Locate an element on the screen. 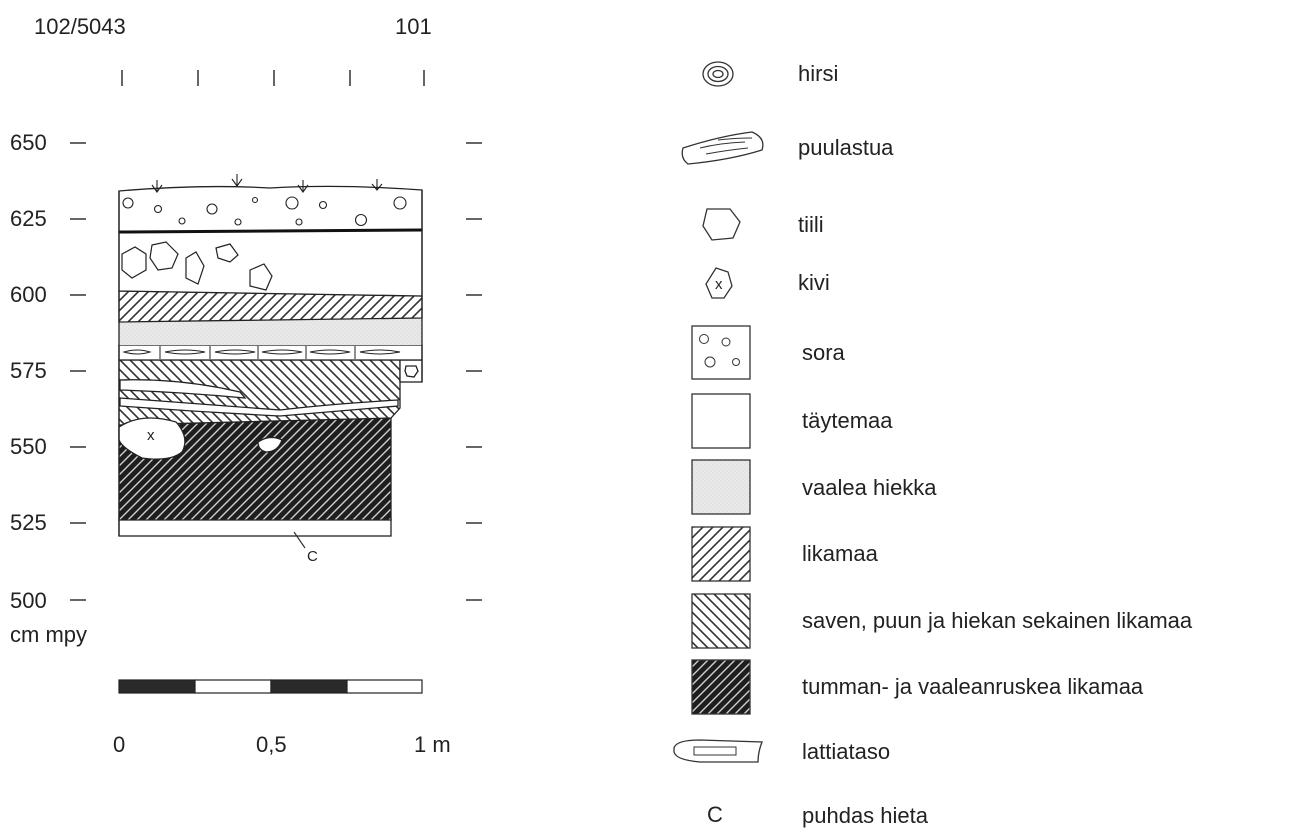 This screenshot has width=1296, height=839. sekainen-likamaa-icon is located at coordinates (721, 621).